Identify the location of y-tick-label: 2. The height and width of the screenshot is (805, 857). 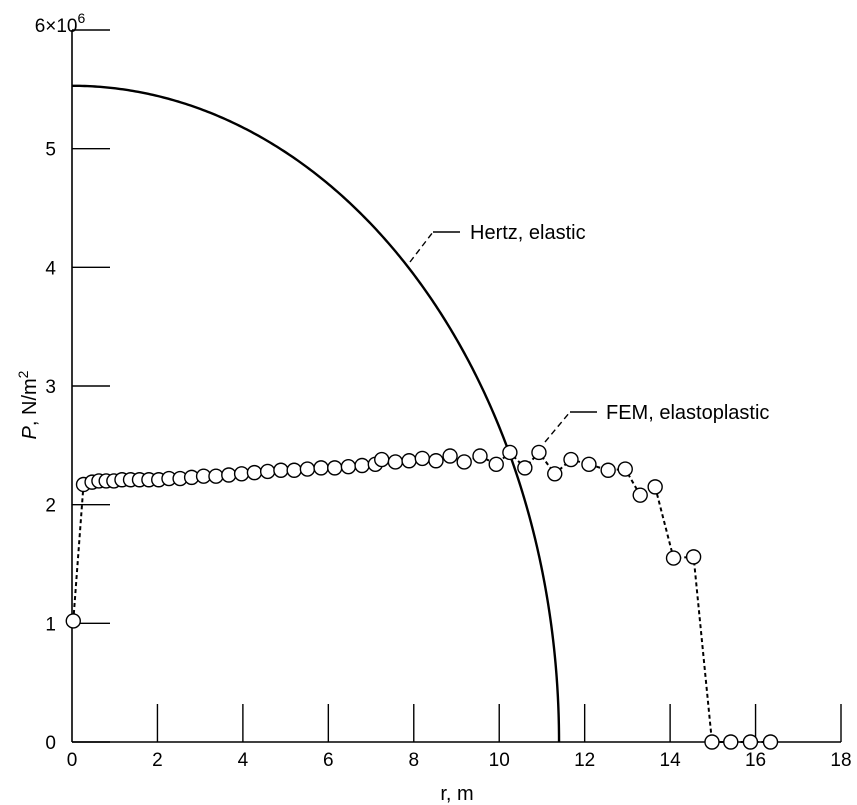
(50, 506).